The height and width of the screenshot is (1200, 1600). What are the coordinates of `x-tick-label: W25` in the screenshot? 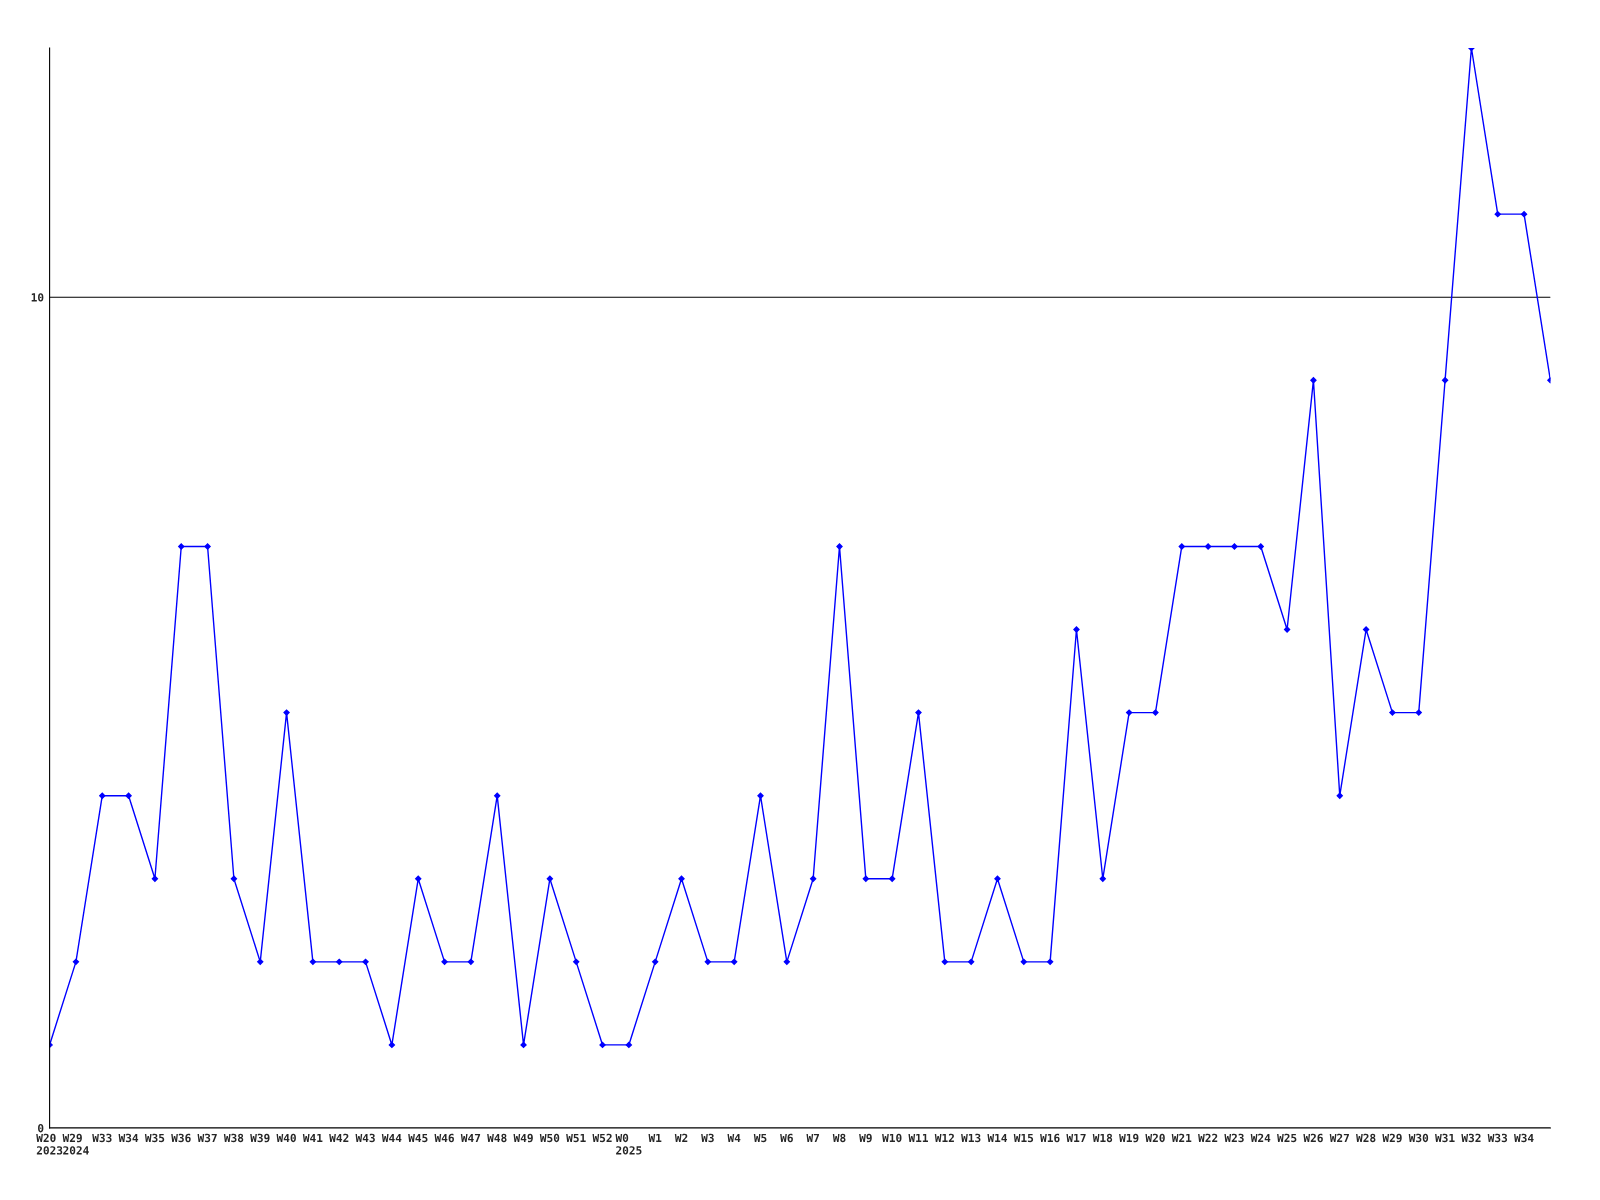 It's located at (1287, 1138).